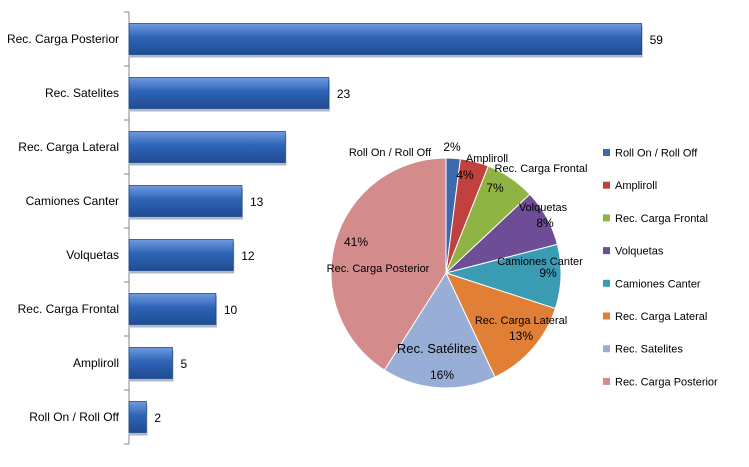 This screenshot has height=467, width=749. Describe the element at coordinates (548, 273) in the screenshot. I see `pie-percent-label: 9%` at that location.